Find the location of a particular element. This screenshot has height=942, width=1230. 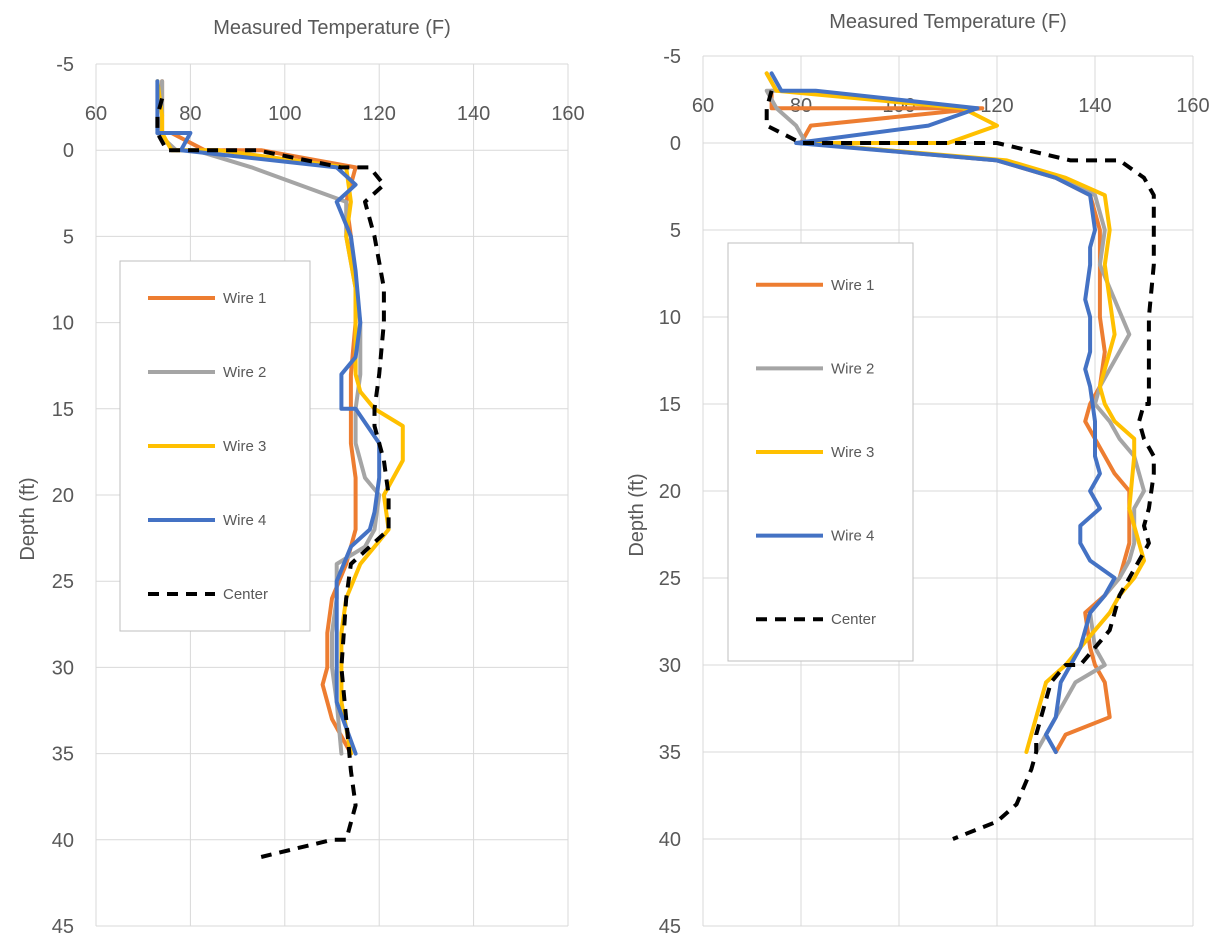

left-y-tick-label: 30 is located at coordinates (63, 668).